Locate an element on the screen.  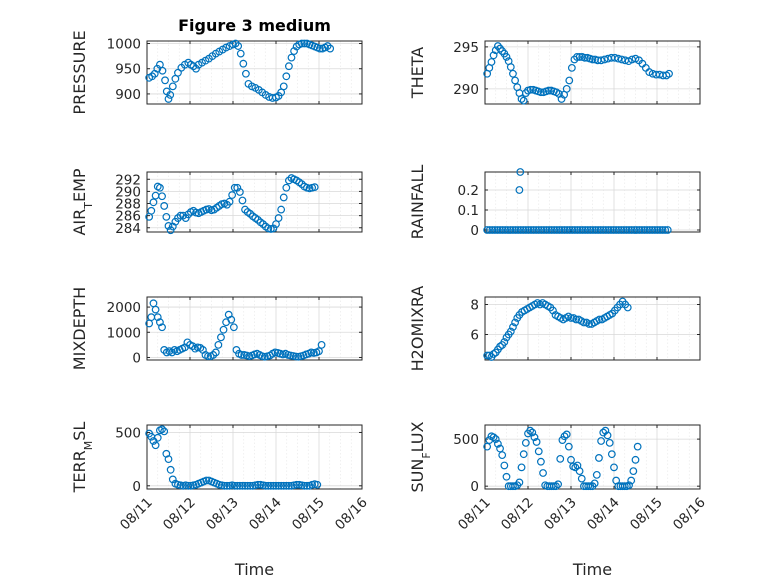
y-axis-label: THETA is located at coordinates (417, 73).